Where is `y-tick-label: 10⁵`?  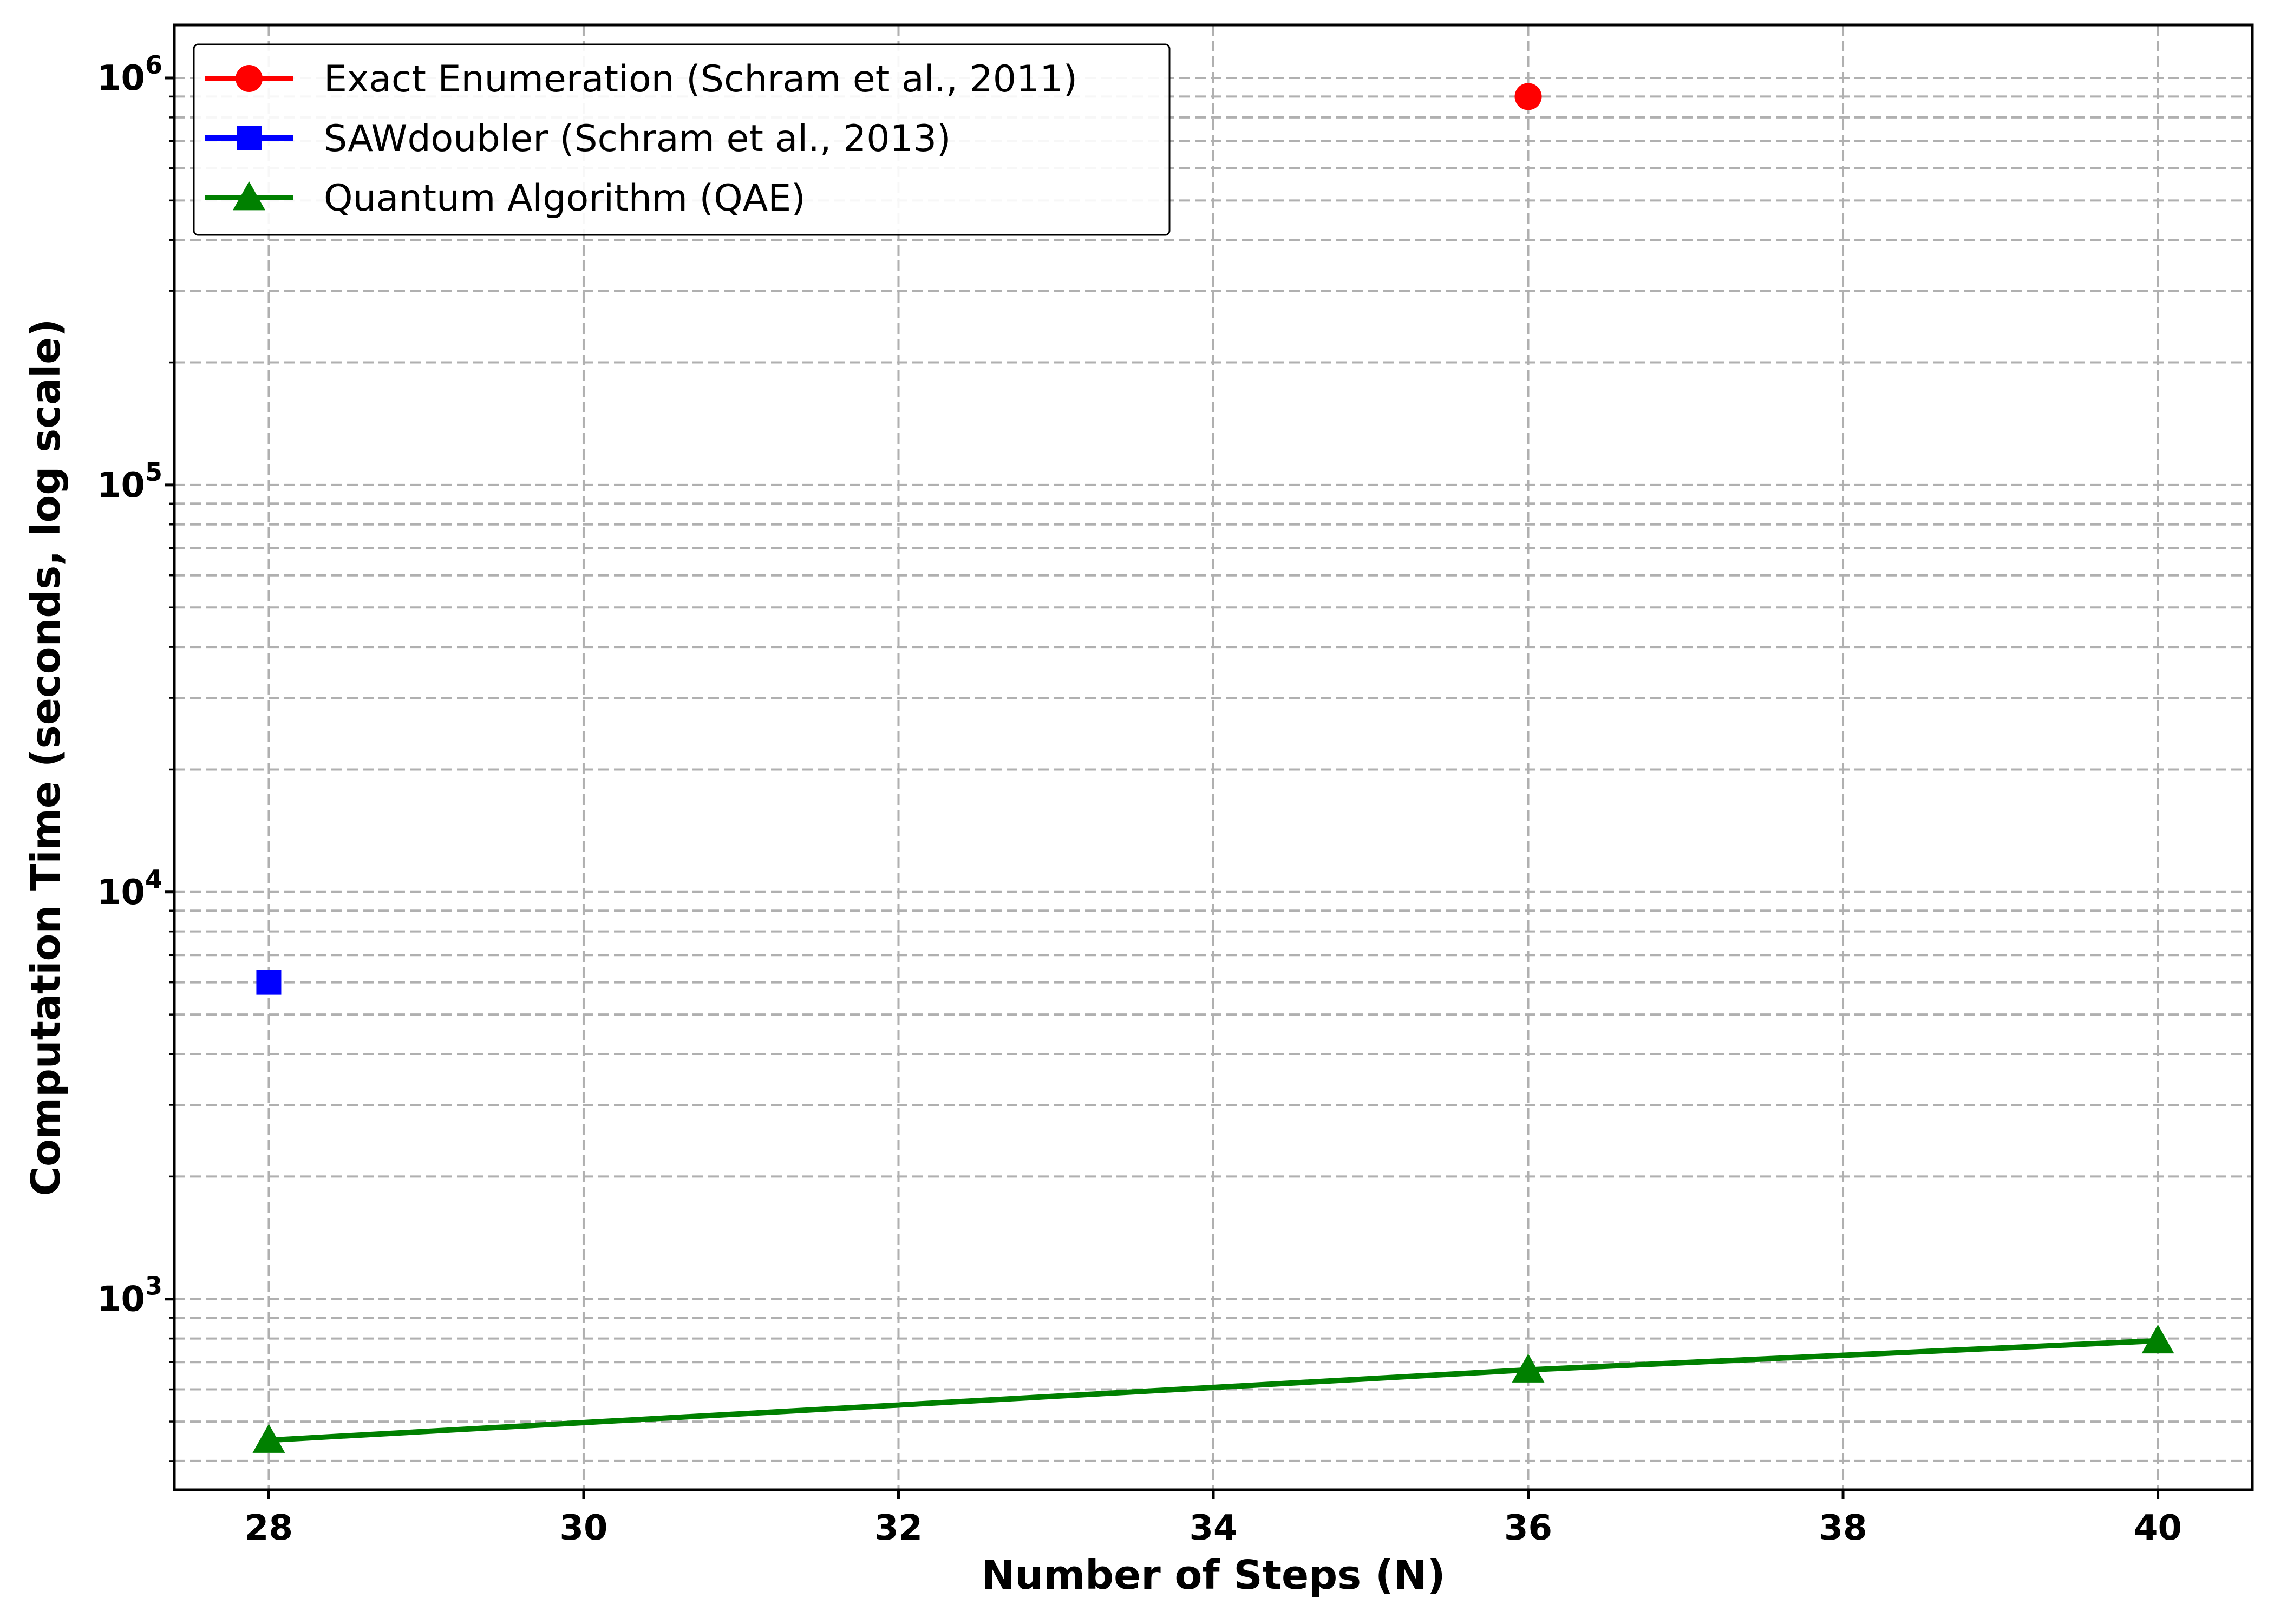
y-tick-label: 10⁵ is located at coordinates (129, 481).